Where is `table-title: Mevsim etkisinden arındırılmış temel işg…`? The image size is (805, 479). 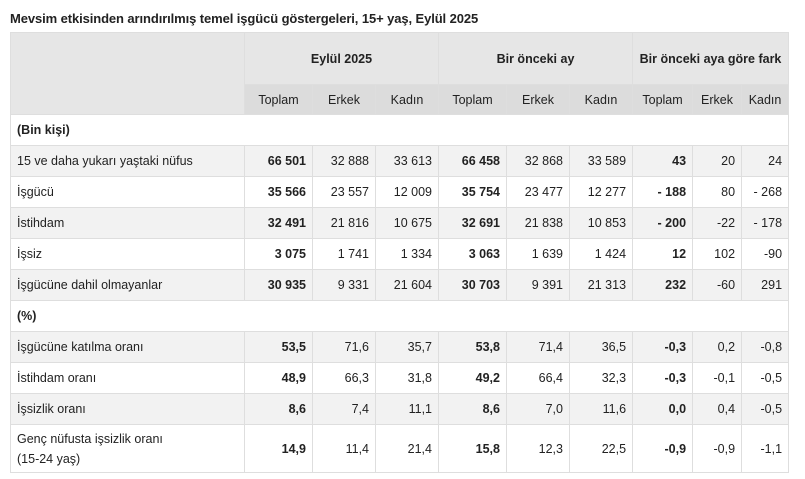
table-title: Mevsim etkisinden arındırılmış temel işg… is located at coordinates (244, 18).